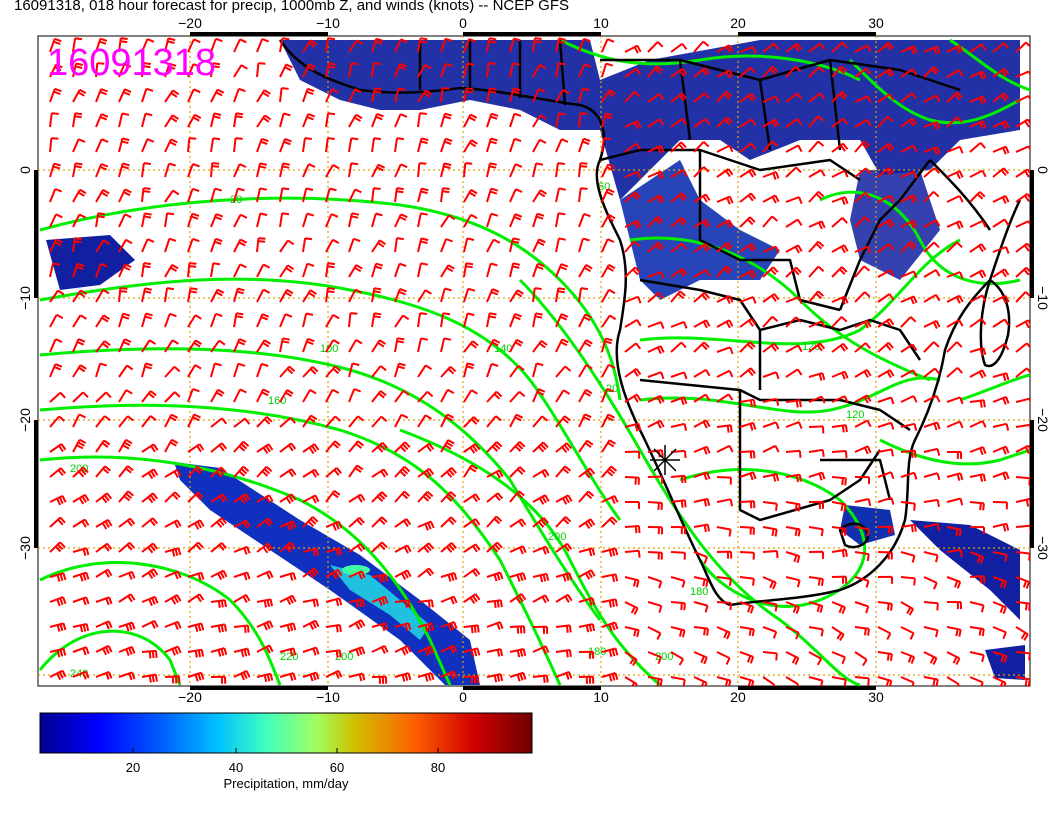 The width and height of the screenshot is (1056, 816). I want to click on contour-label: 140, so click(503, 349).